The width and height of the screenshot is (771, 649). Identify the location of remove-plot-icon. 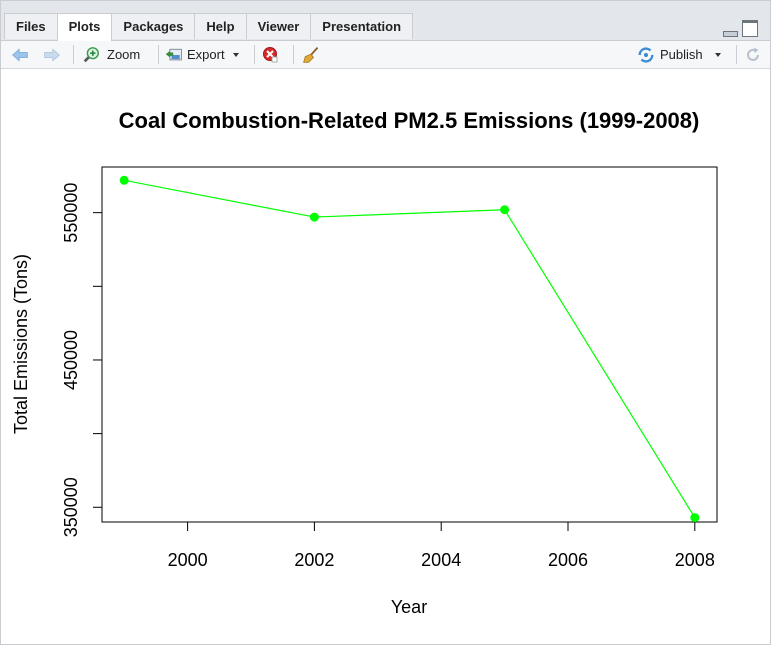
(270, 54).